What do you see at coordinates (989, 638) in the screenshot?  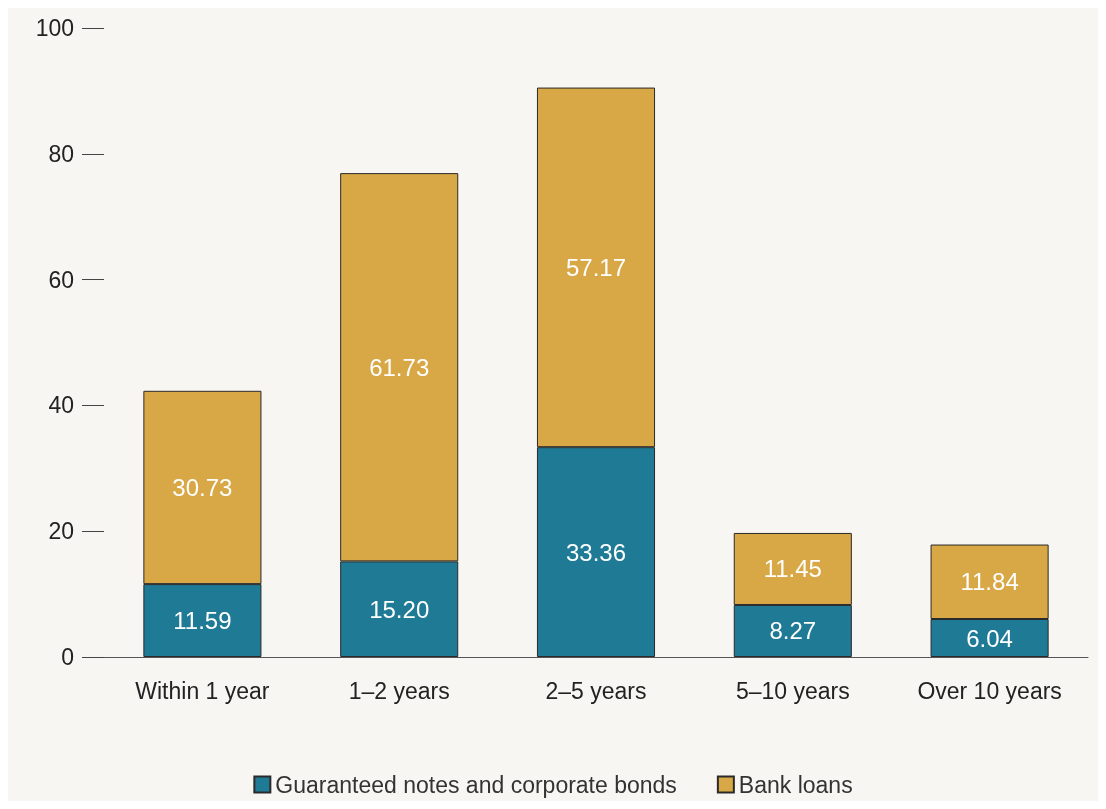 I see `data-label: 6.04` at bounding box center [989, 638].